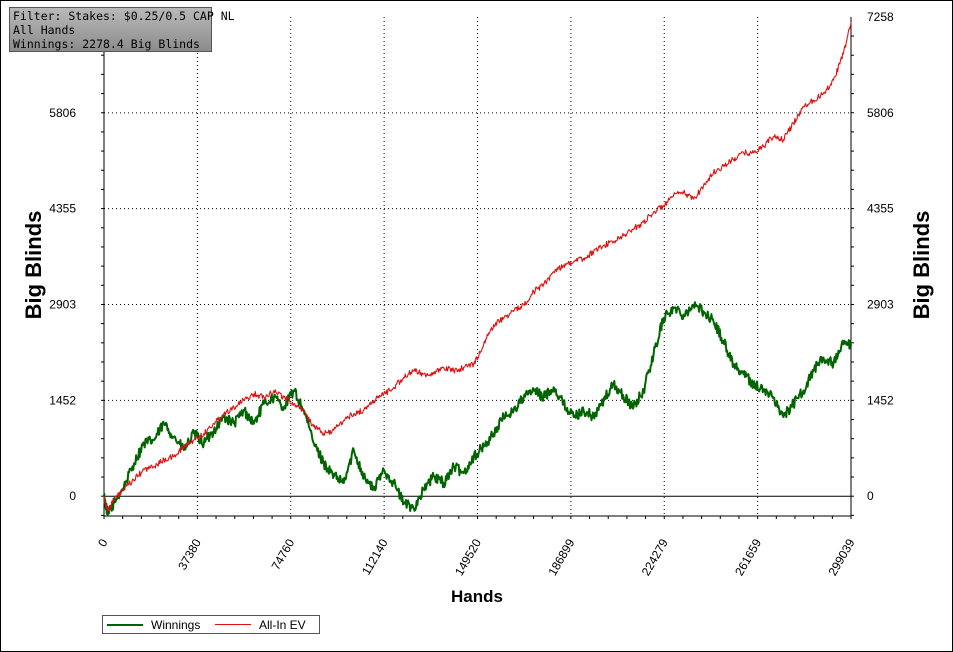  What do you see at coordinates (33, 265) in the screenshot?
I see `y-axis-title-left: Big Blinds` at bounding box center [33, 265].